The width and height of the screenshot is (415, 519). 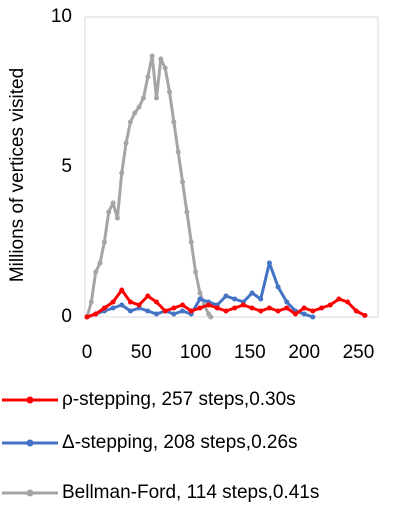 I want to click on legend-label: ρ-stepping, 257 steps,0.30s, so click(x=179, y=399).